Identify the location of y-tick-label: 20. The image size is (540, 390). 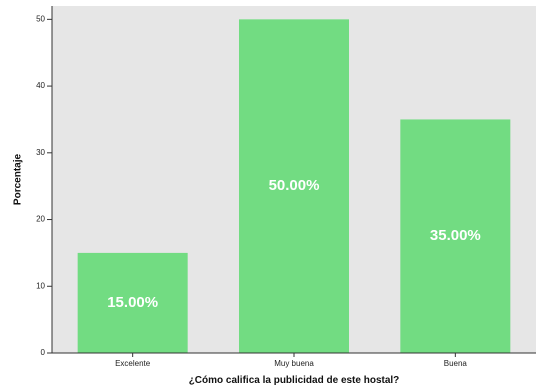
(40, 219).